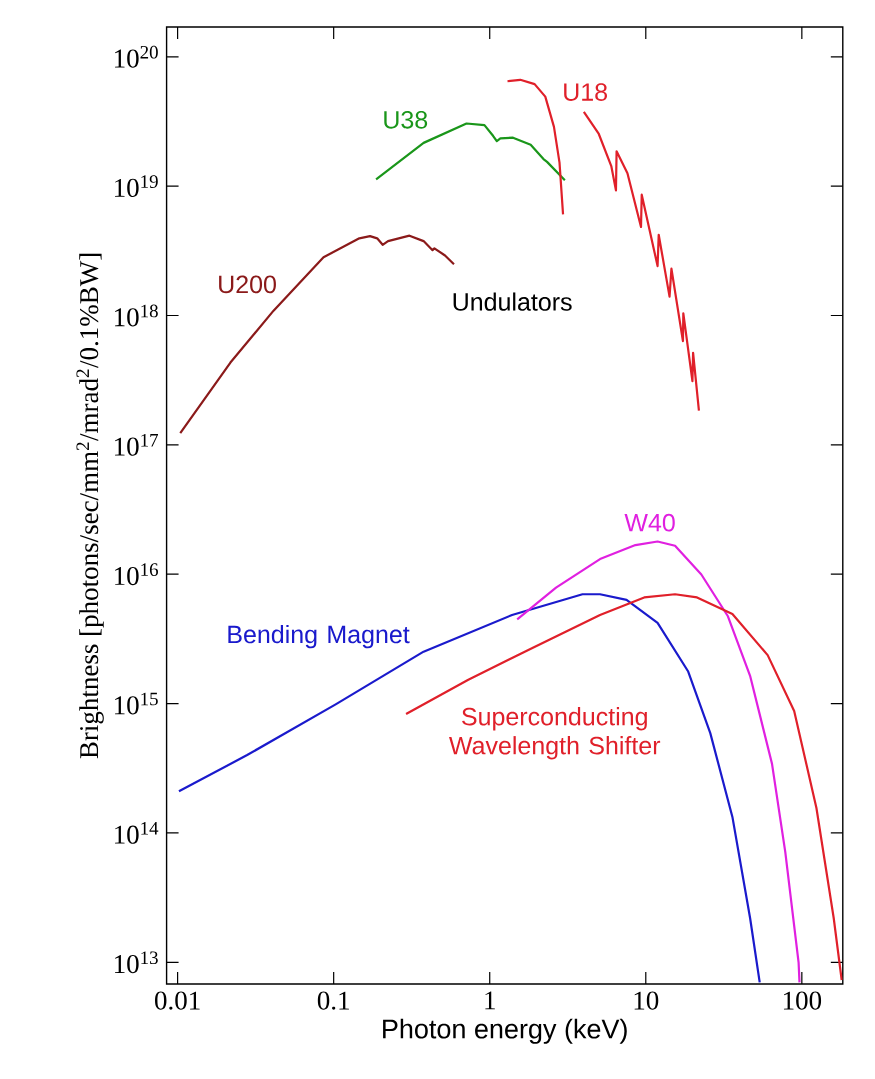 This screenshot has width=875, height=1079. I want to click on y-tick-label: 10$^{20}$, so click(136, 56).